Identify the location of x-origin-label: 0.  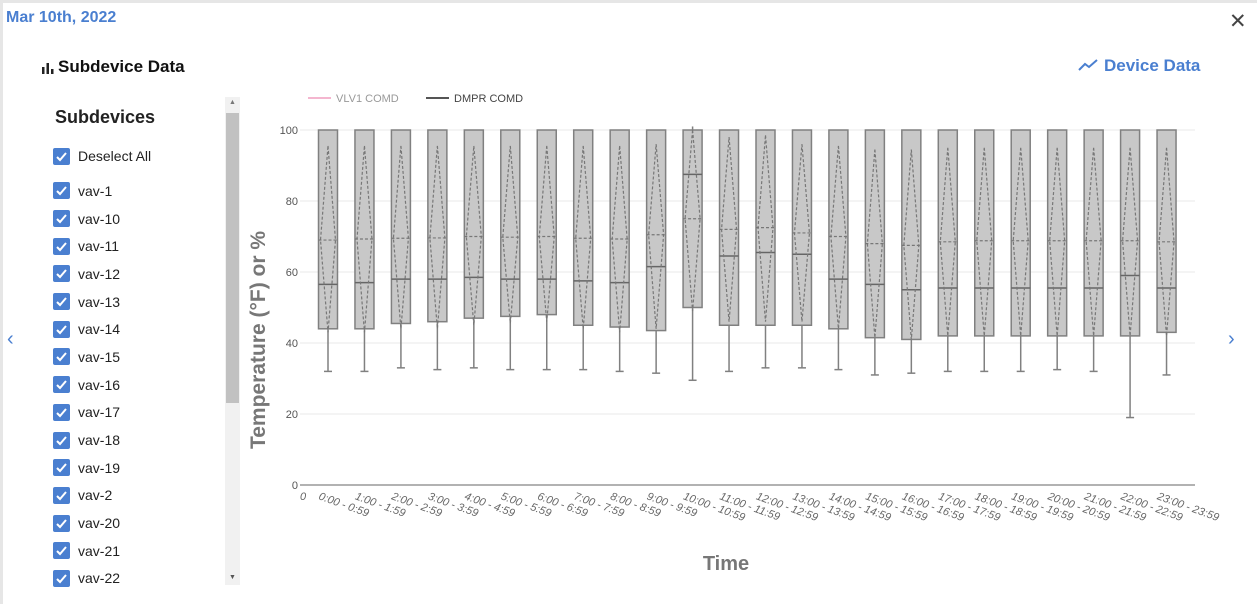
(303, 497).